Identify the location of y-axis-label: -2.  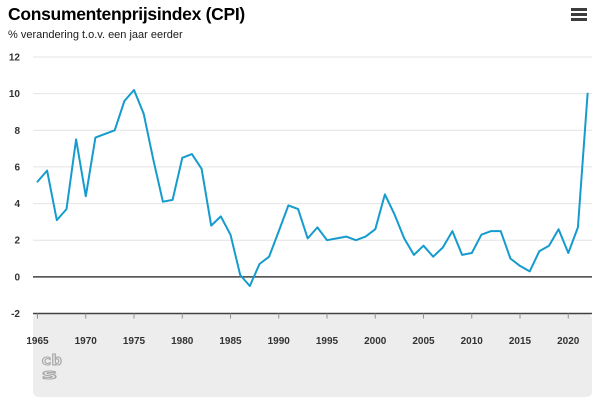
(15, 314).